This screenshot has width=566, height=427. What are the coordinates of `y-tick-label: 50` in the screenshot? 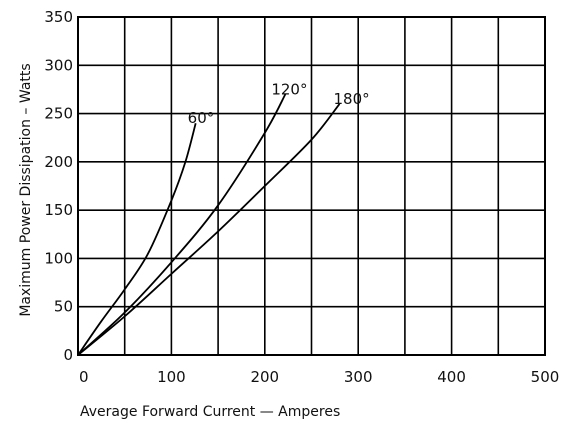 It's located at (63, 307).